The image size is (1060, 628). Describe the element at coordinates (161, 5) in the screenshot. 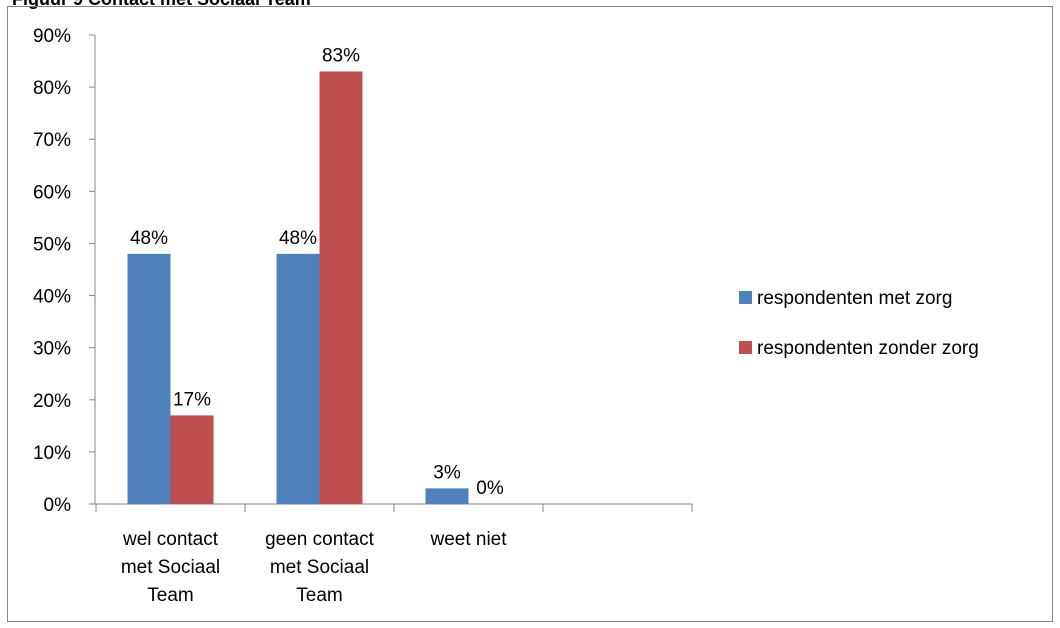

I see `figure-title: Figuur 9 Contact met Sociaal Team` at that location.